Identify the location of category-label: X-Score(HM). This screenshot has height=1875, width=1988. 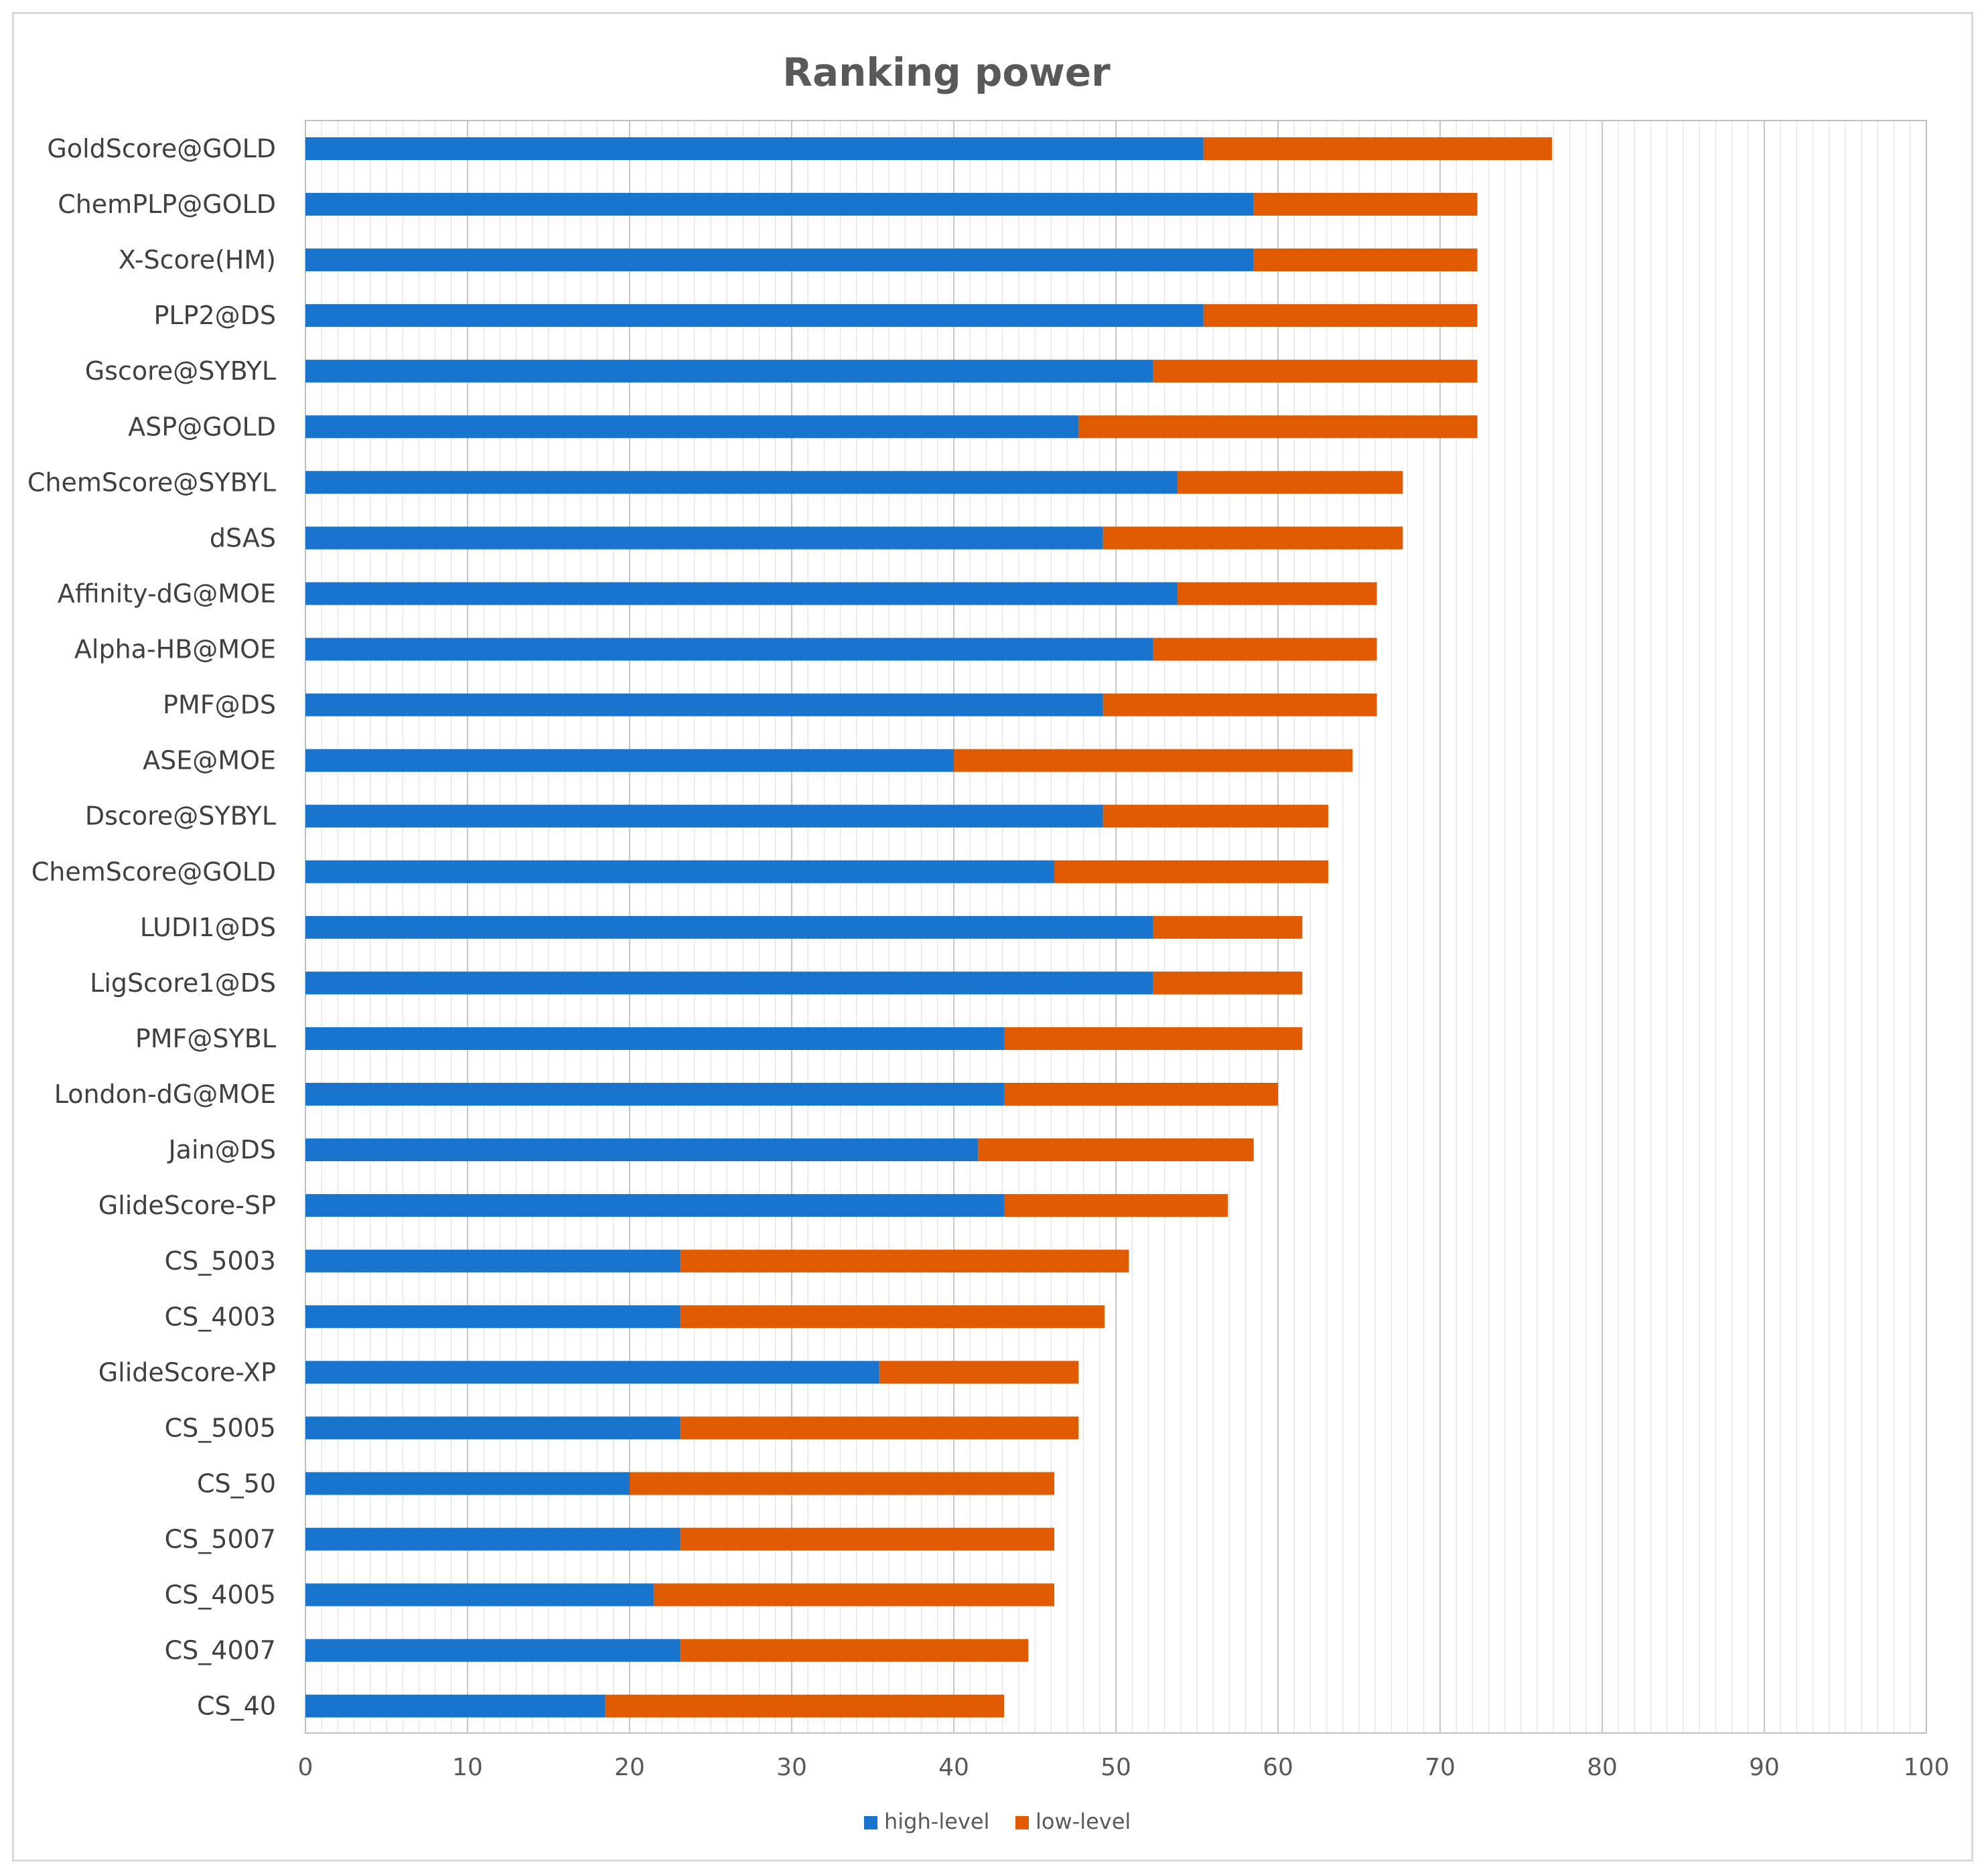
(197, 260).